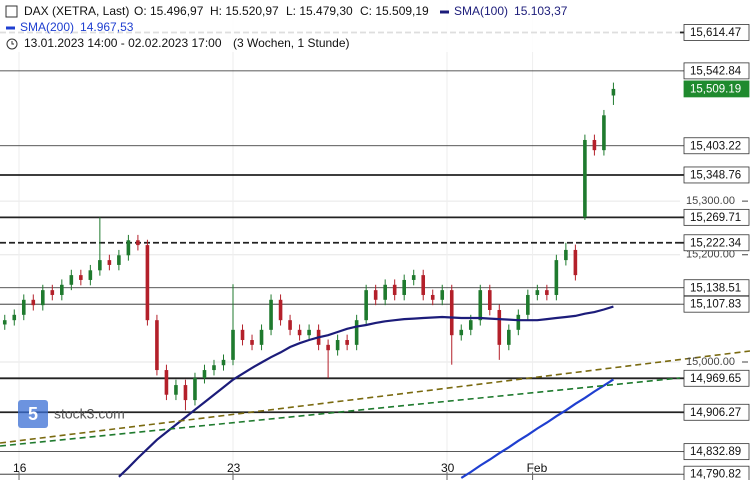 The width and height of the screenshot is (750, 480). I want to click on level-label: 14,969.65, so click(715, 379).